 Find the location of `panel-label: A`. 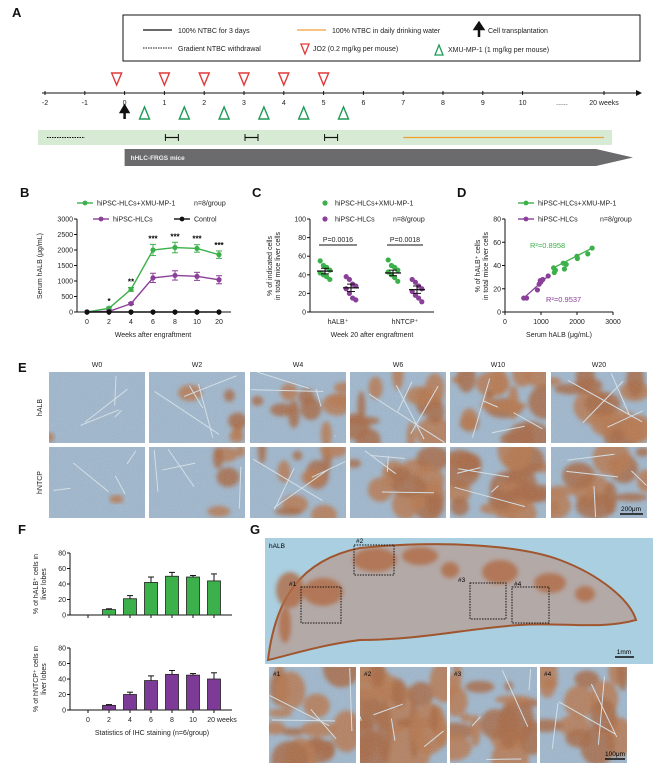

panel-label: A is located at coordinates (17, 12).